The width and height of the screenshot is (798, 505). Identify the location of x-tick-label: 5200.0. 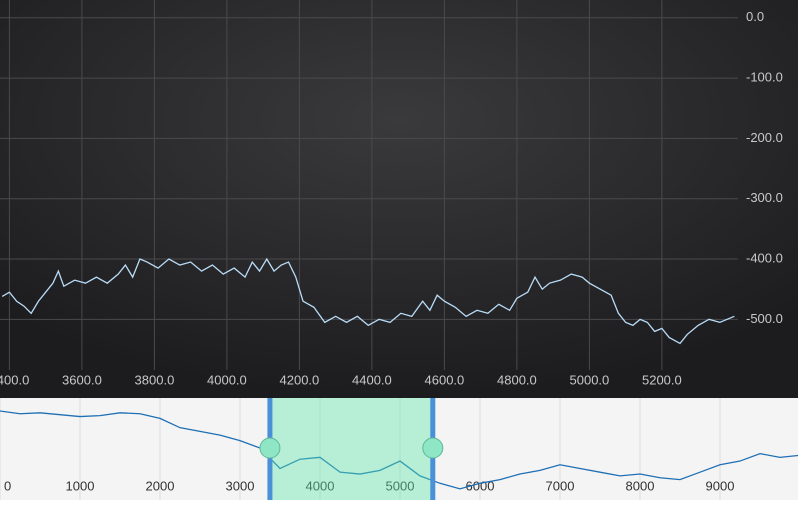
(662, 379).